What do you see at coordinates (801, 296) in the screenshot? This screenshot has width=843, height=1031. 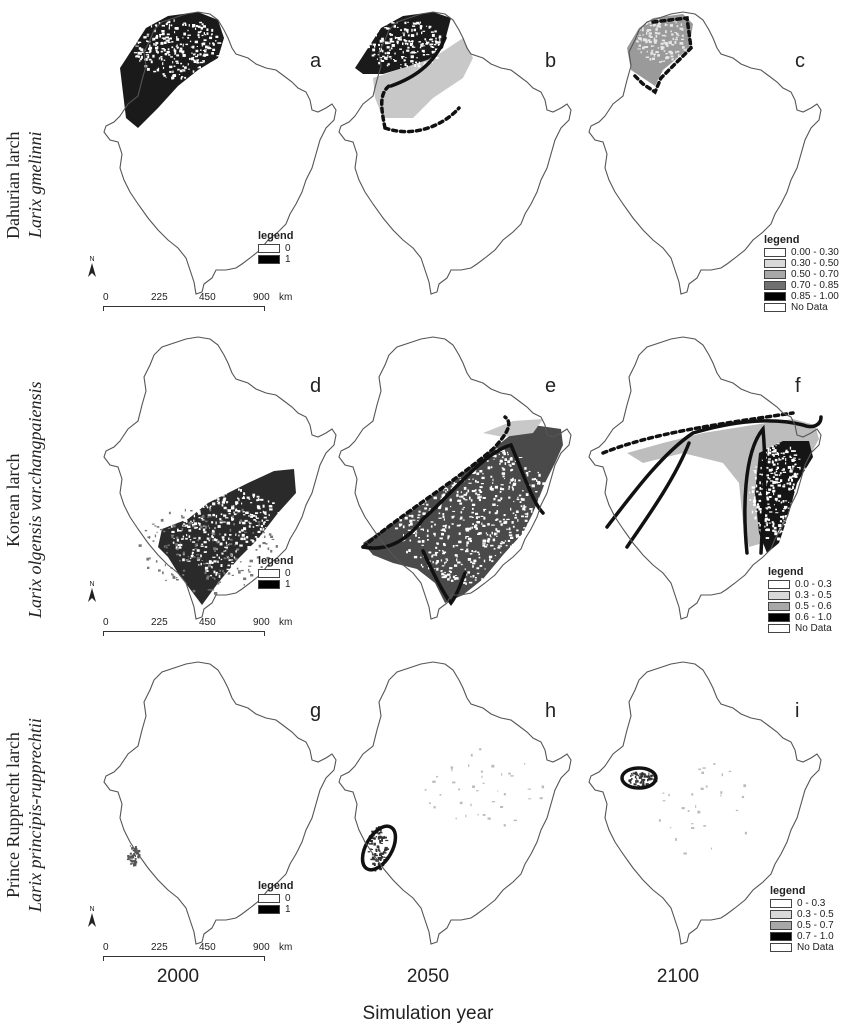 I see `legend-item: 0.85 - 1.00` at bounding box center [801, 296].